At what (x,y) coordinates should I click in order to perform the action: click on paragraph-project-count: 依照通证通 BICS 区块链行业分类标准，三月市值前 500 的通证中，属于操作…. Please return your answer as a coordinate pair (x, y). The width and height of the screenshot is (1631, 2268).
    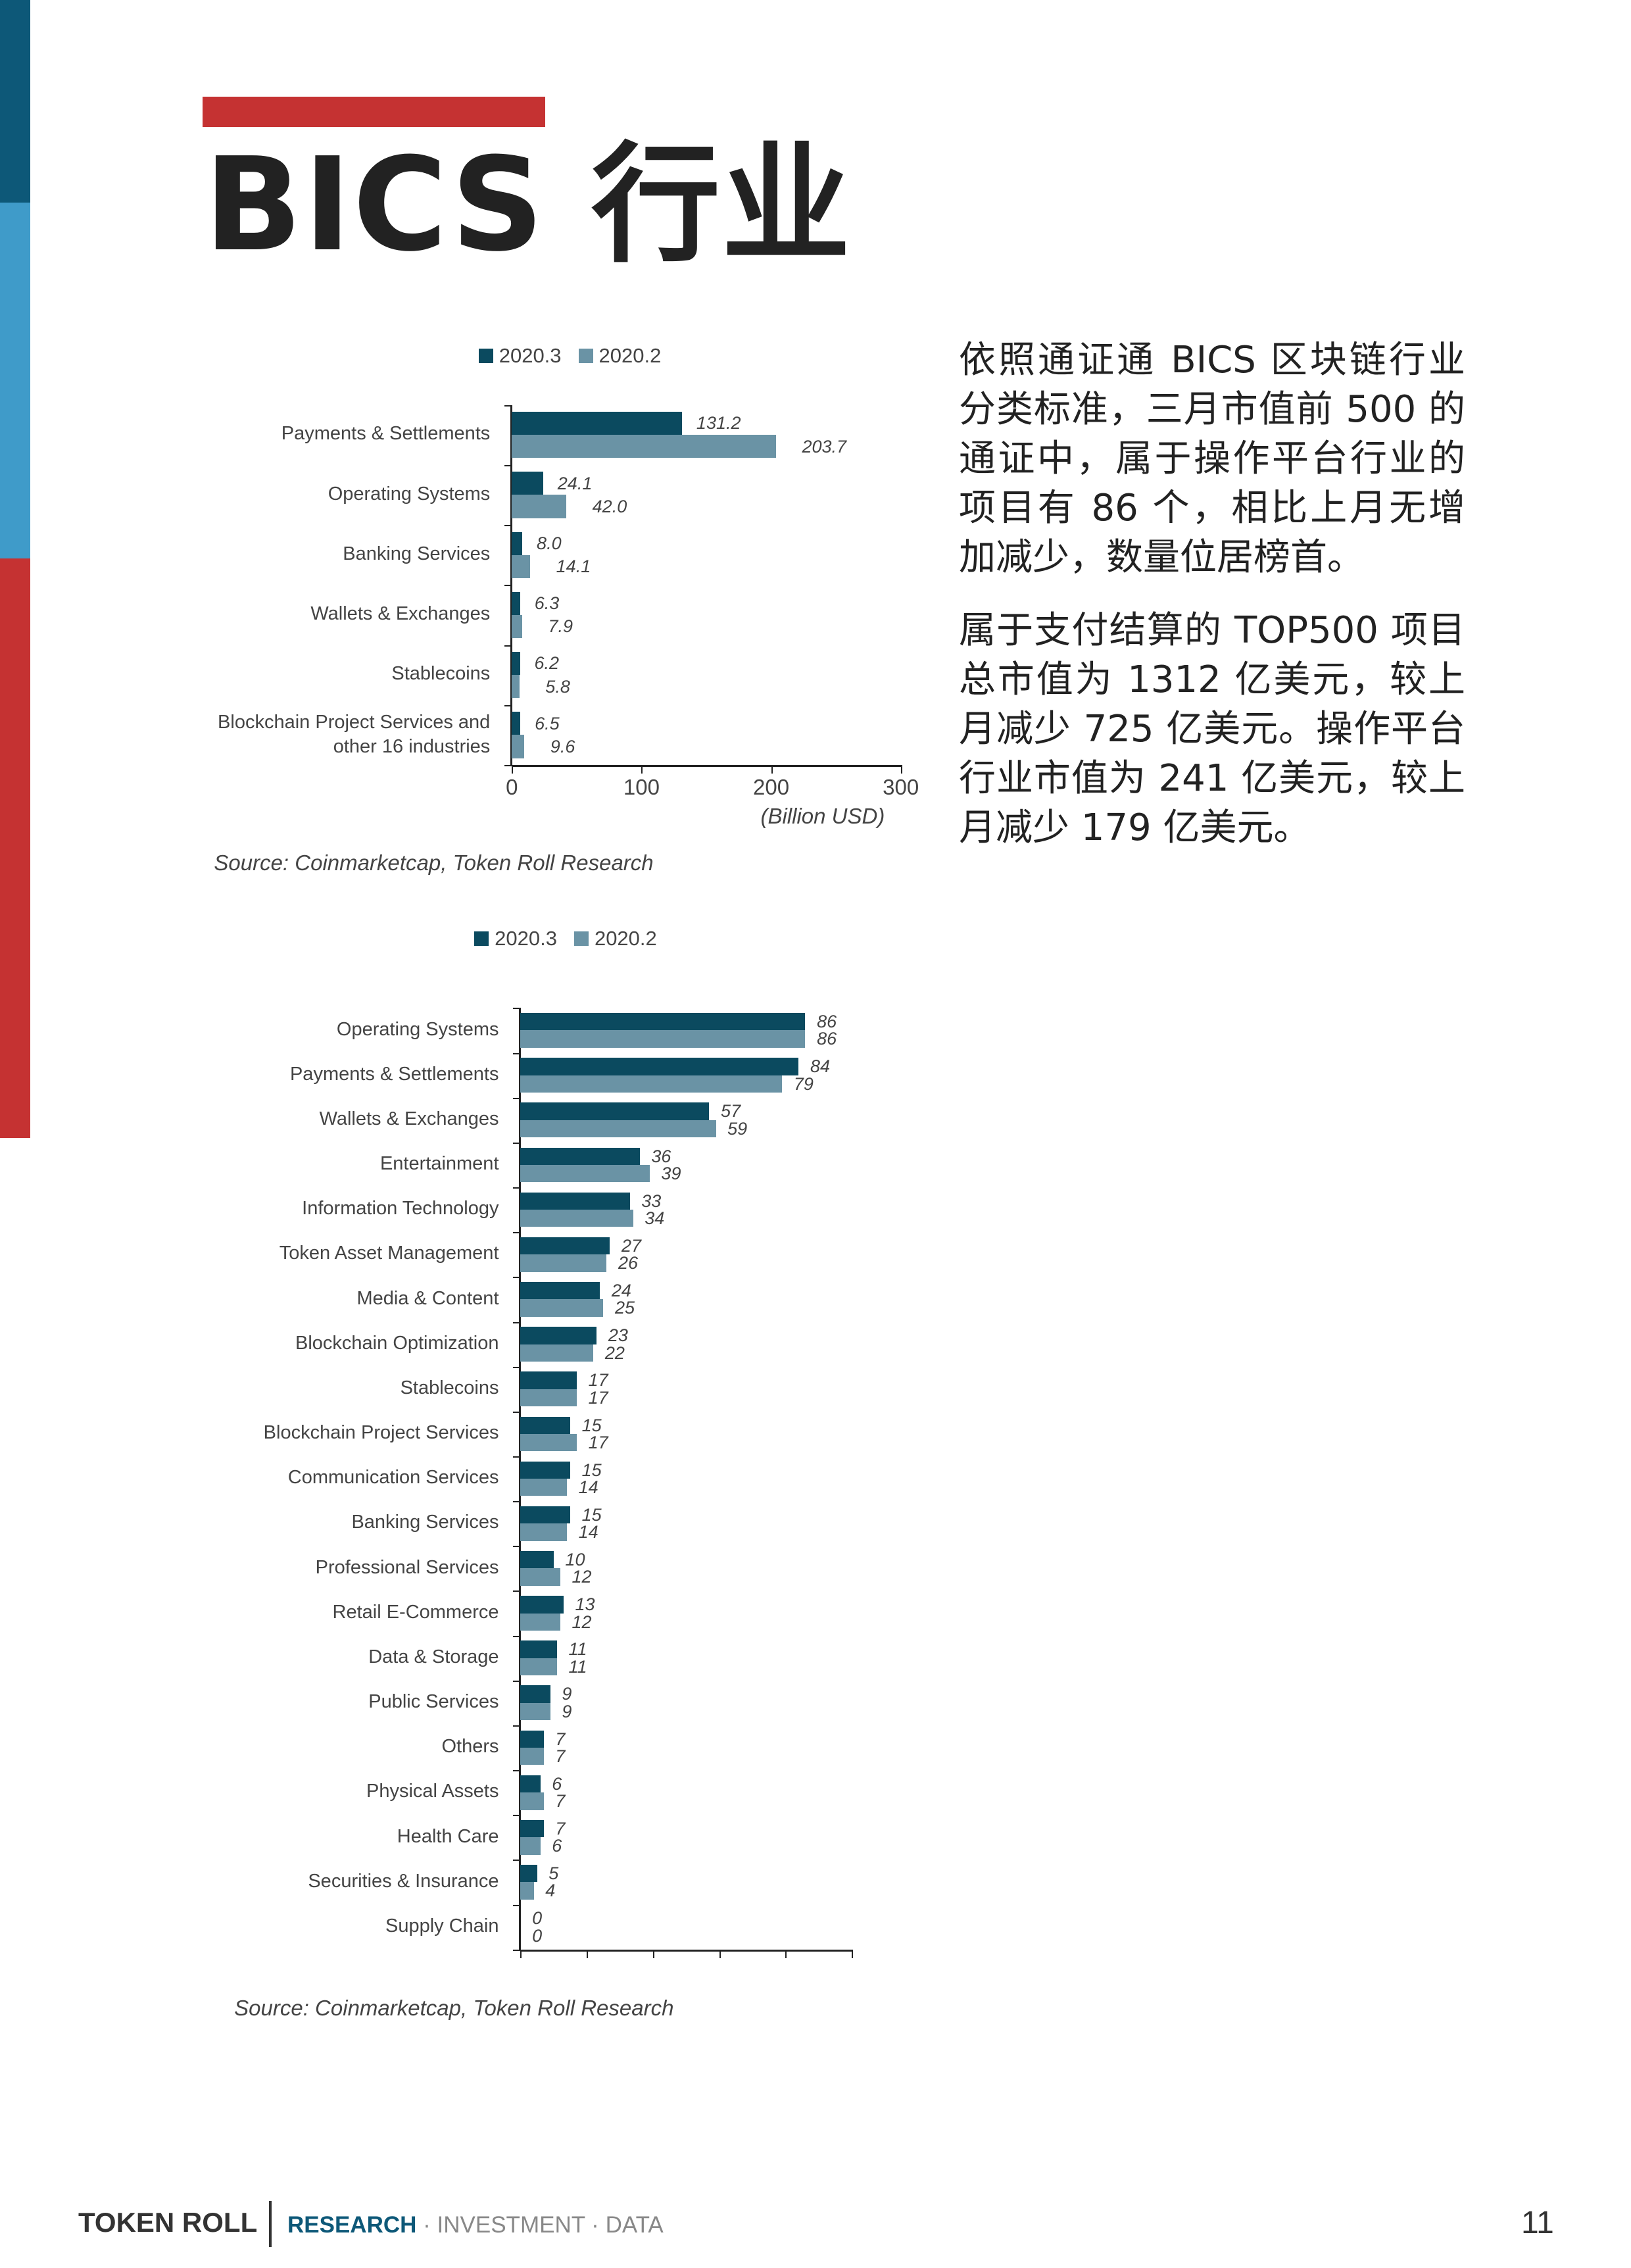
    Looking at the image, I should click on (1212, 459).